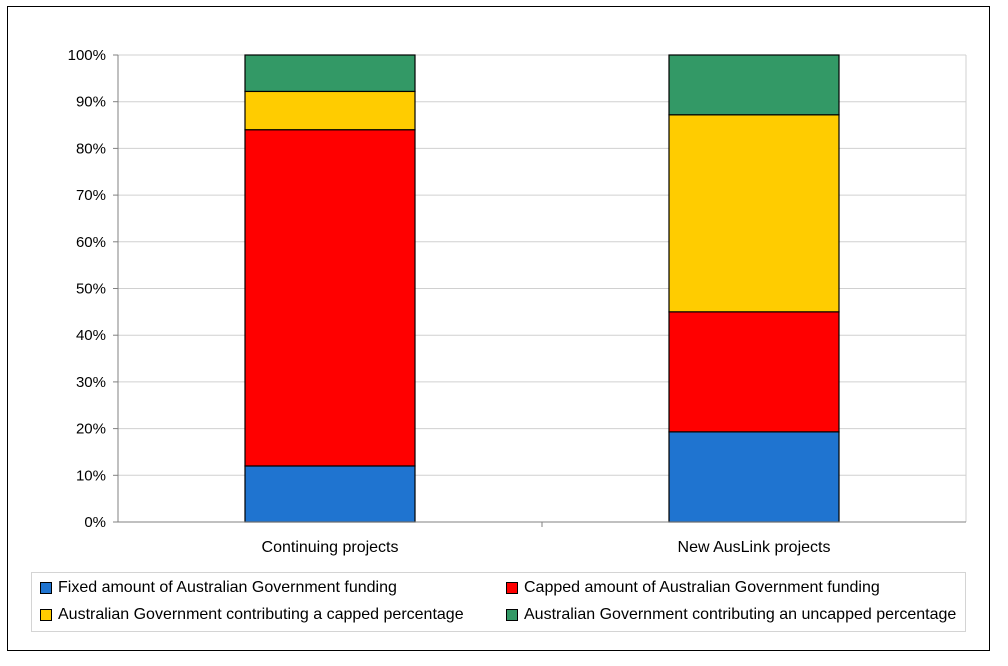  Describe the element at coordinates (91, 475) in the screenshot. I see `y-tick-label: 10%` at that location.